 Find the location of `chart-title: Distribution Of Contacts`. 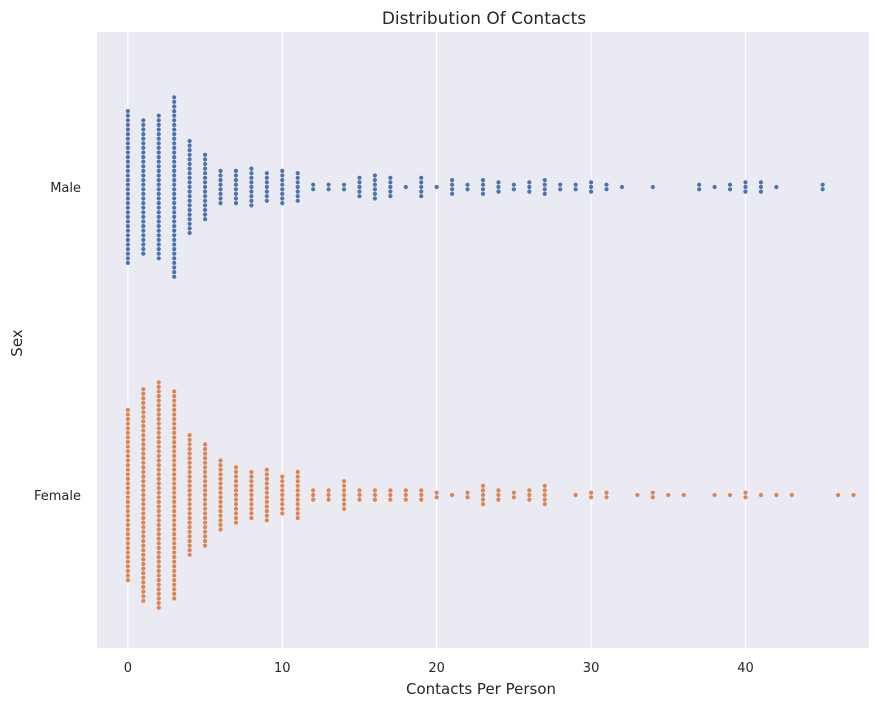

chart-title: Distribution Of Contacts is located at coordinates (484, 19).